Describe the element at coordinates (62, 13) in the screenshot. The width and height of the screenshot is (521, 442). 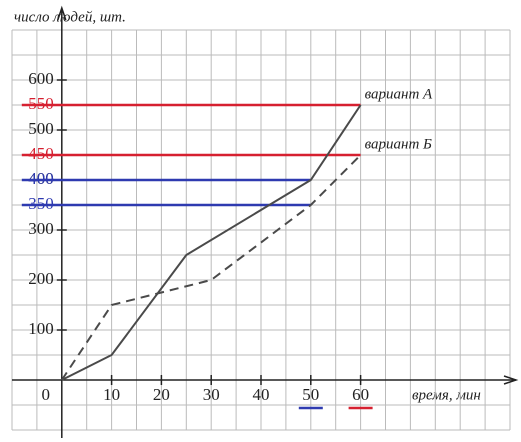
I see `y-axis-arrow` at that location.